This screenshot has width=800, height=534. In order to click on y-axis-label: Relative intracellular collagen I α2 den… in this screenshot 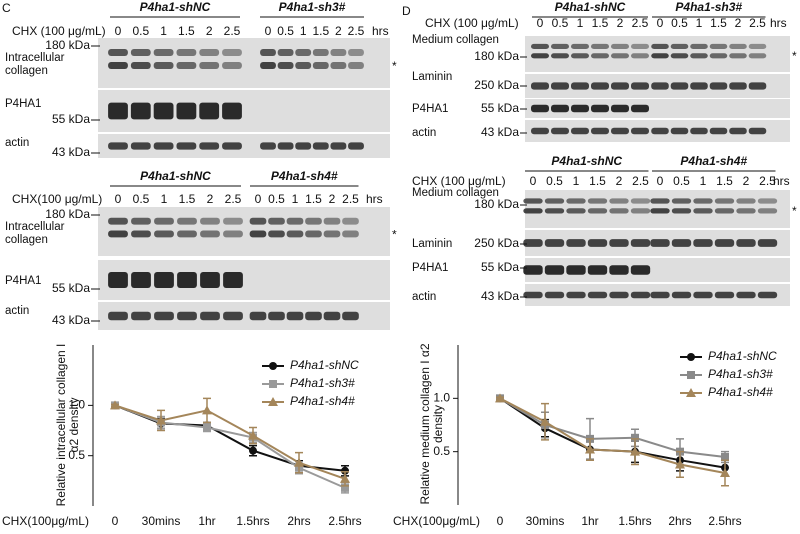, I will do `click(67, 424)`.